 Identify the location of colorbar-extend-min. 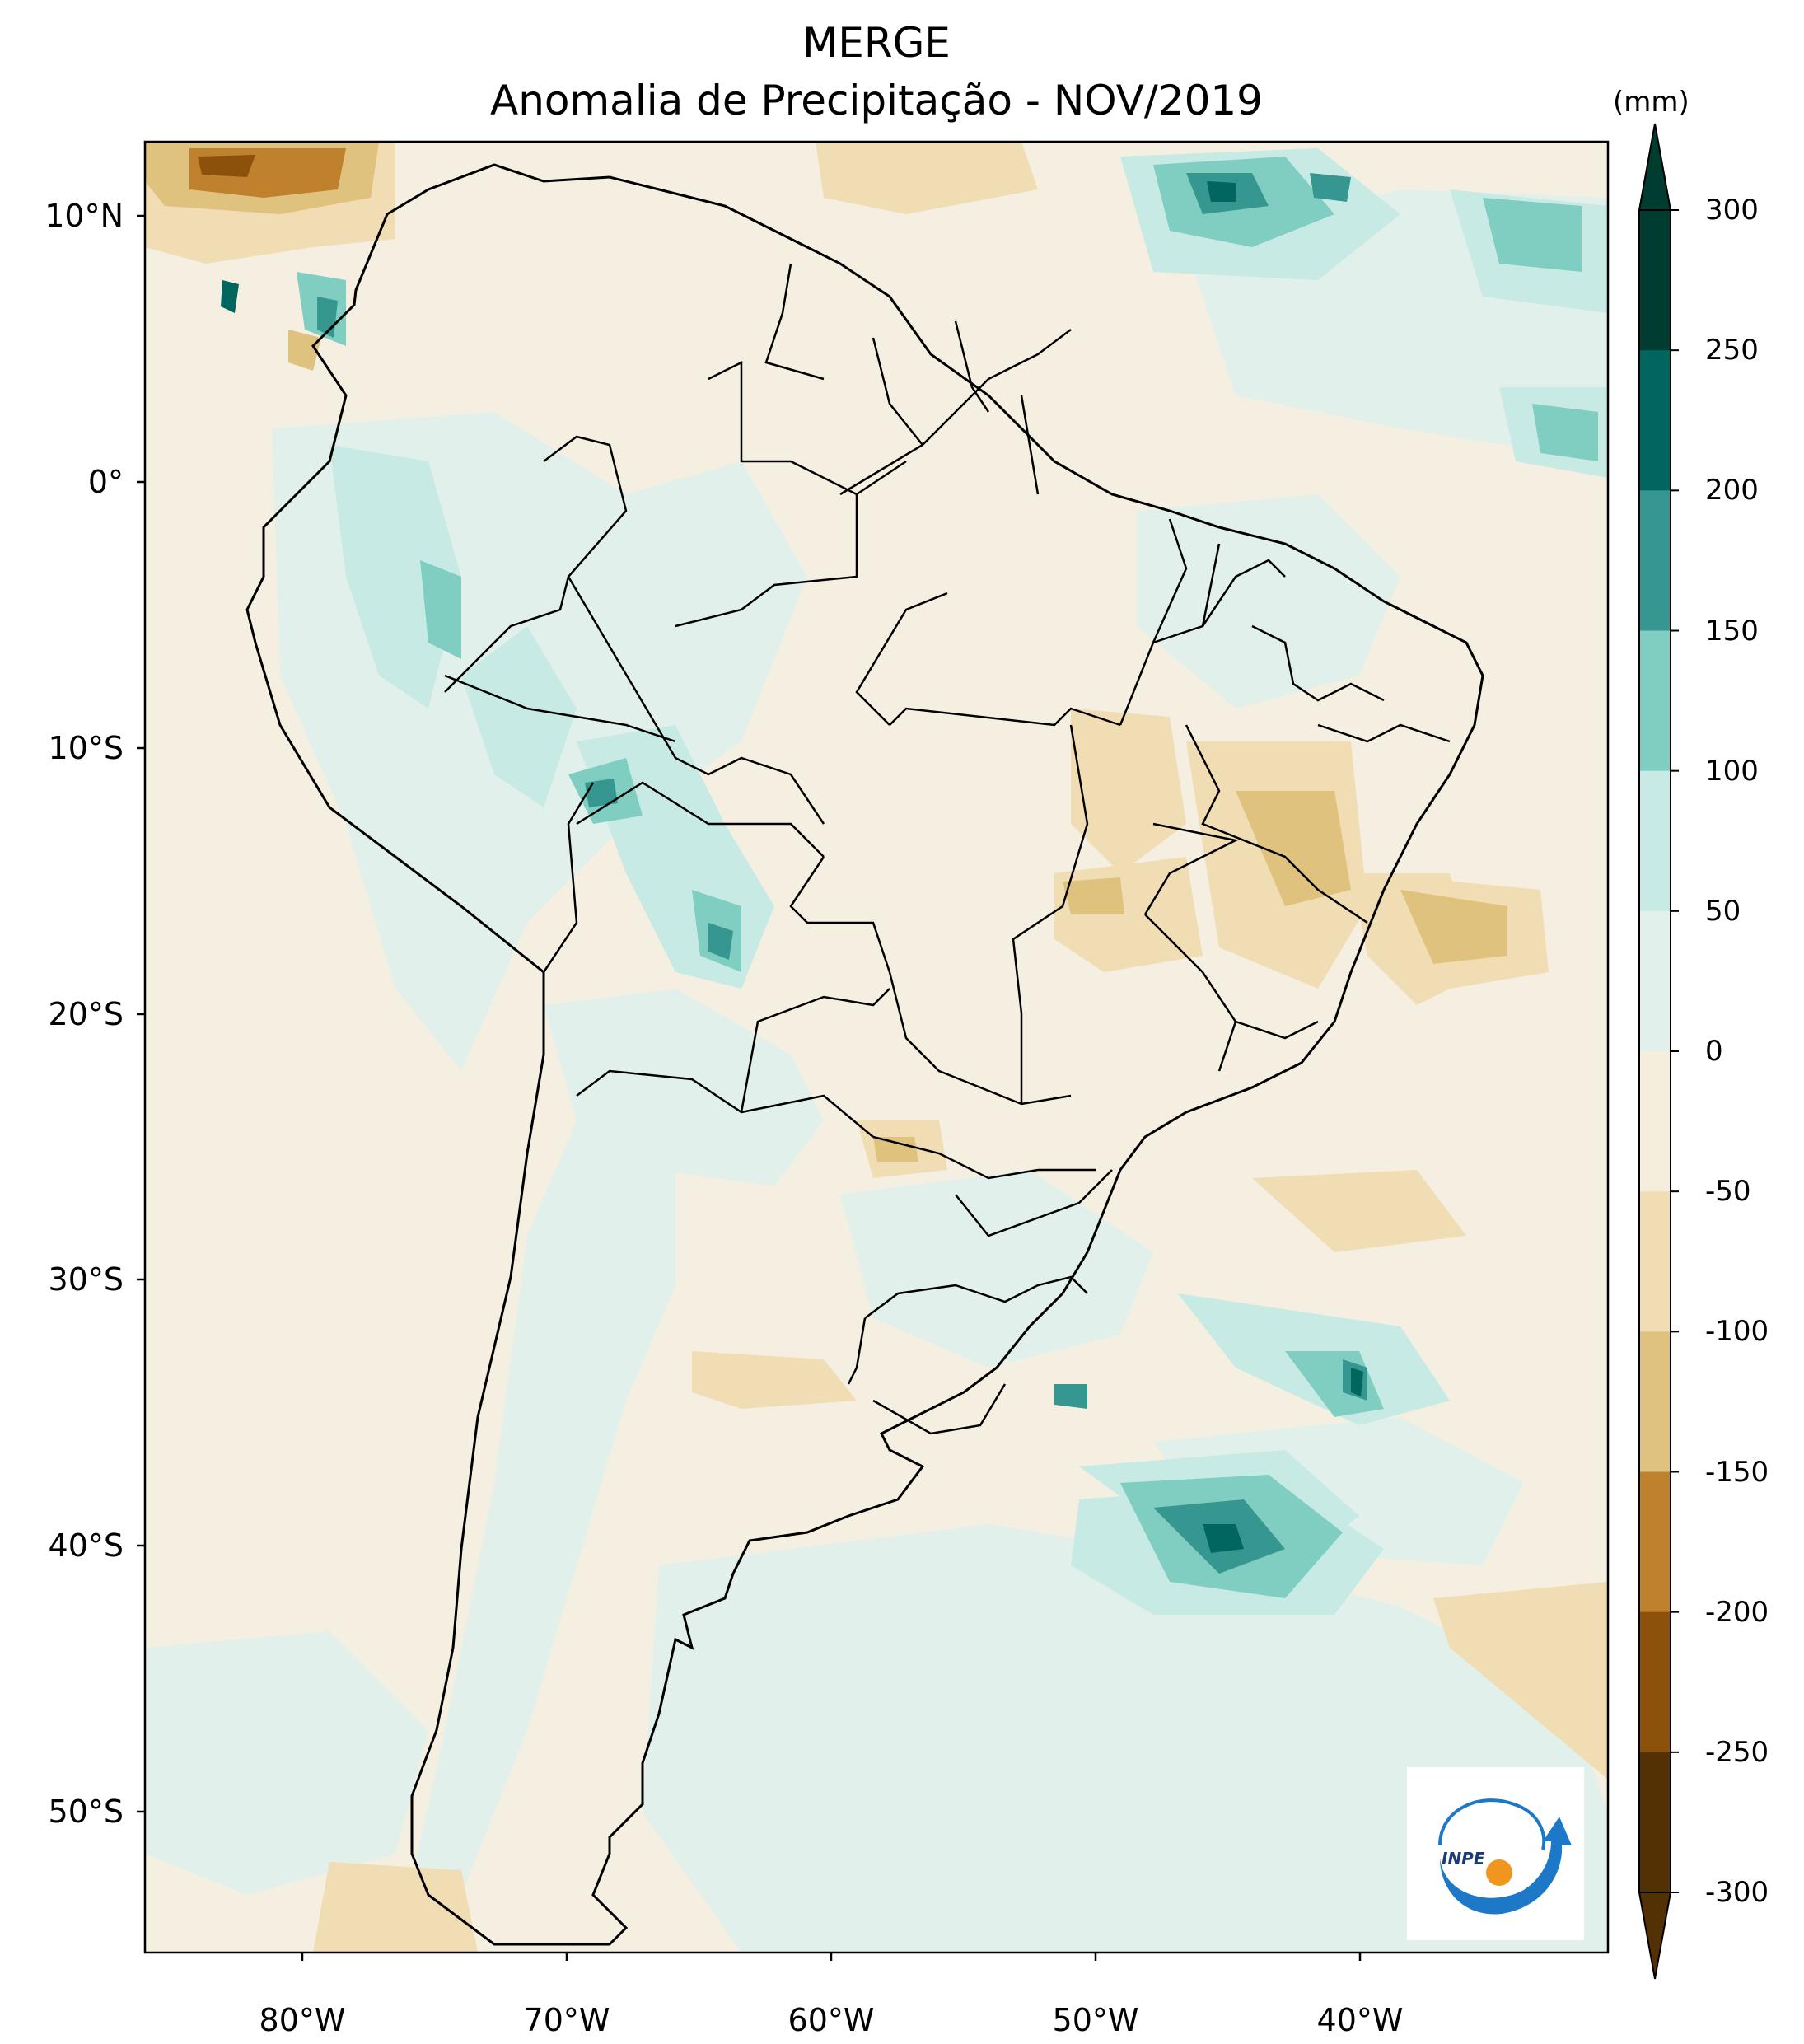
(1655, 1936).